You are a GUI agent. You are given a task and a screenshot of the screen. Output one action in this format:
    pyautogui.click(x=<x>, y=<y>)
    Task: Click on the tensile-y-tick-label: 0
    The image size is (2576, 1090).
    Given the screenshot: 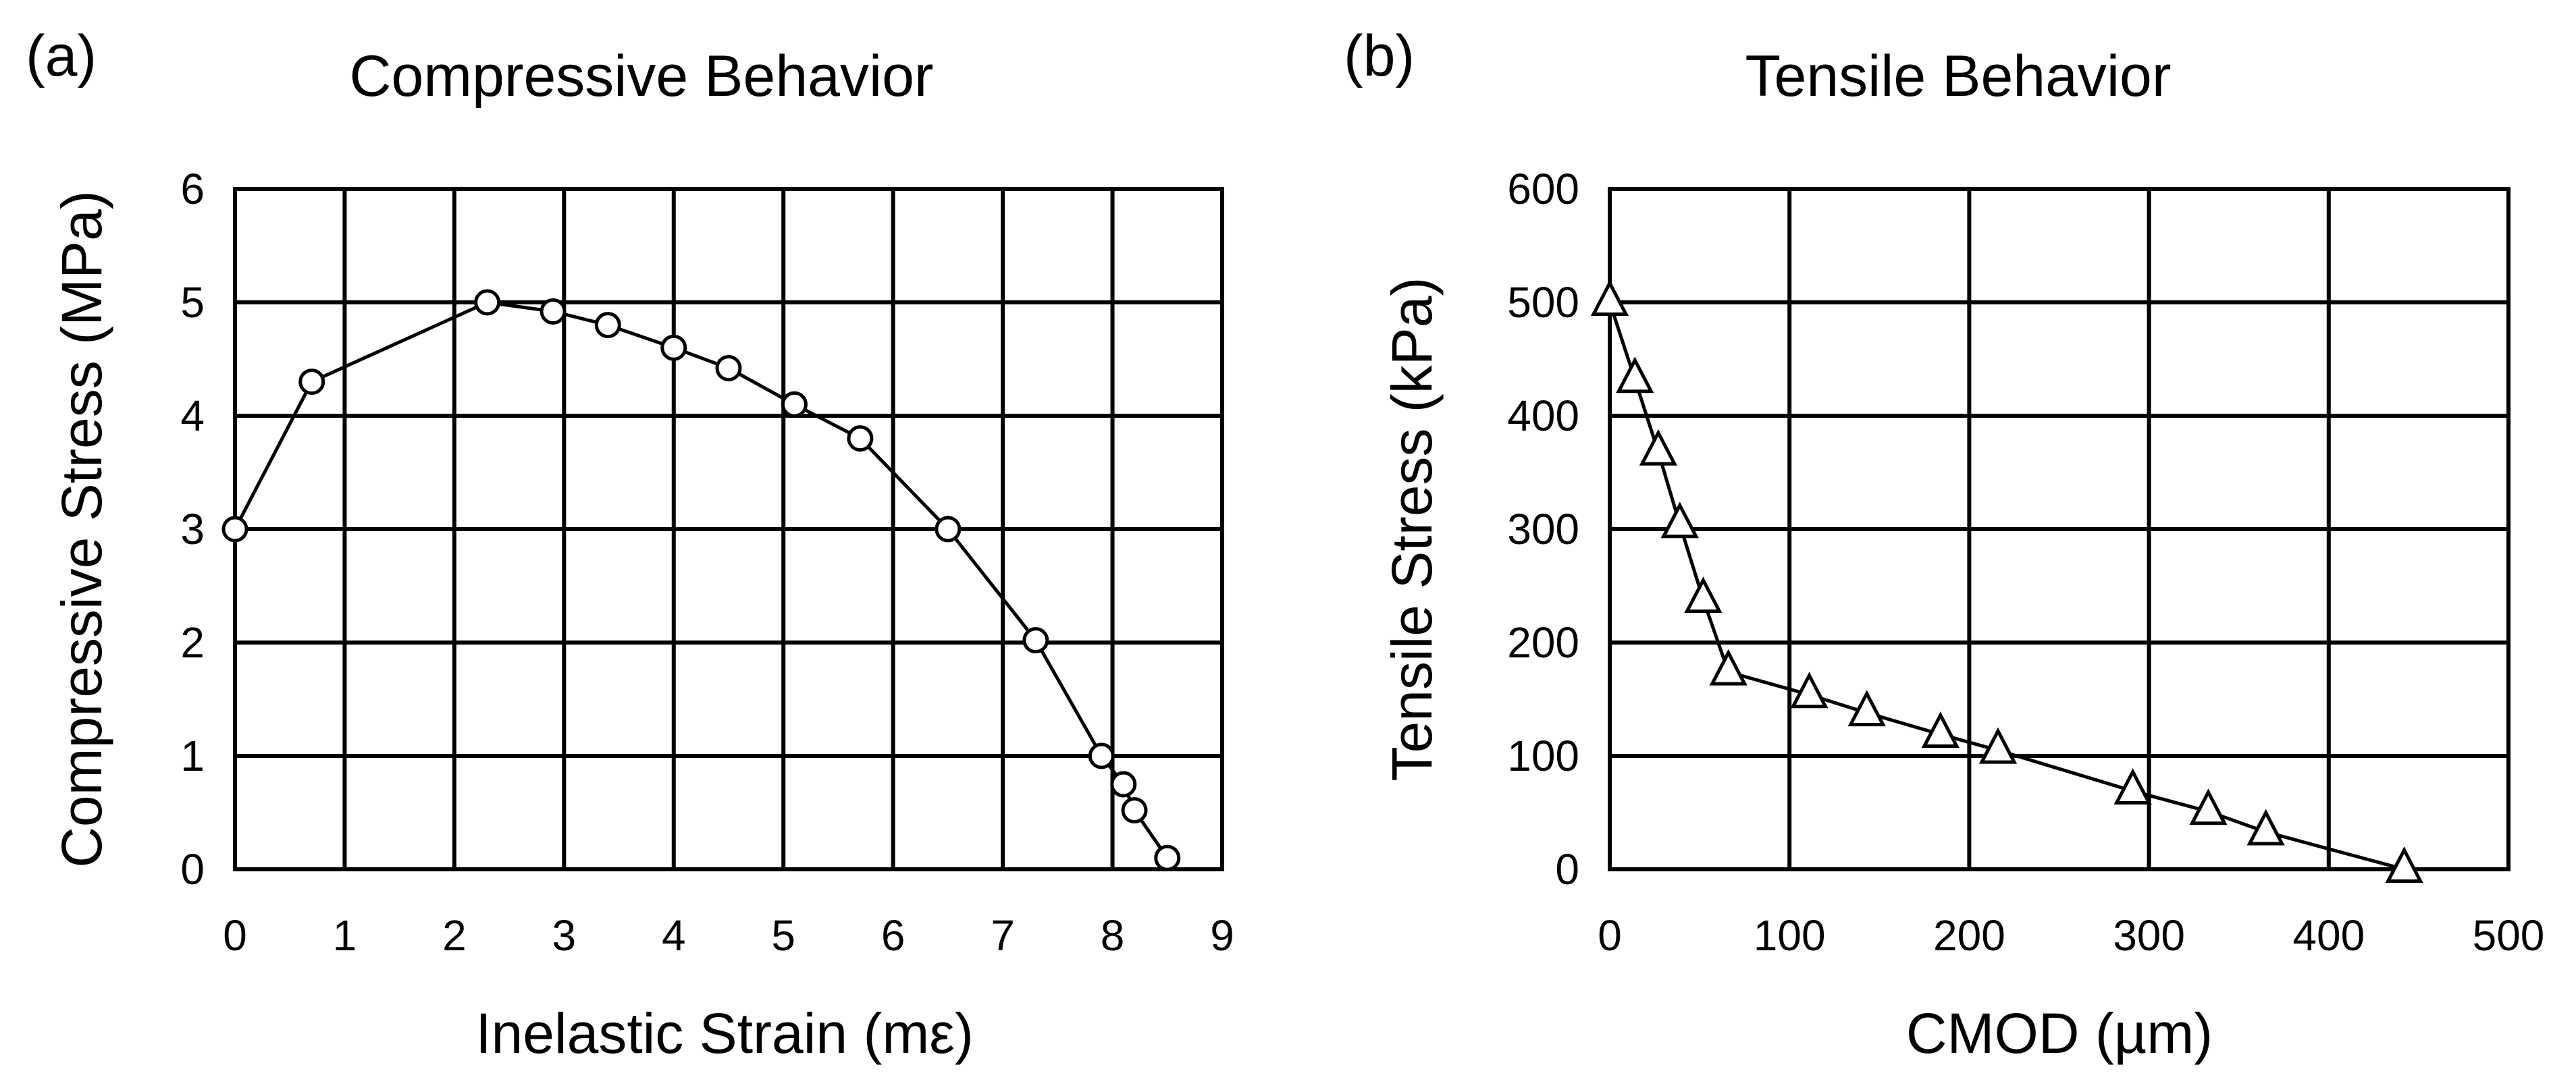 What is the action you would take?
    pyautogui.click(x=1567, y=869)
    